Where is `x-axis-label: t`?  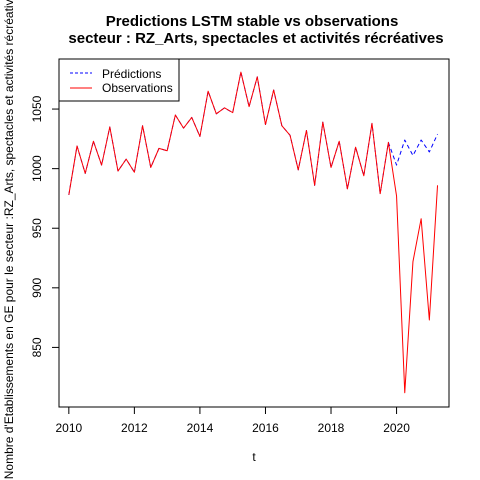
x-axis-label: t is located at coordinates (254, 457).